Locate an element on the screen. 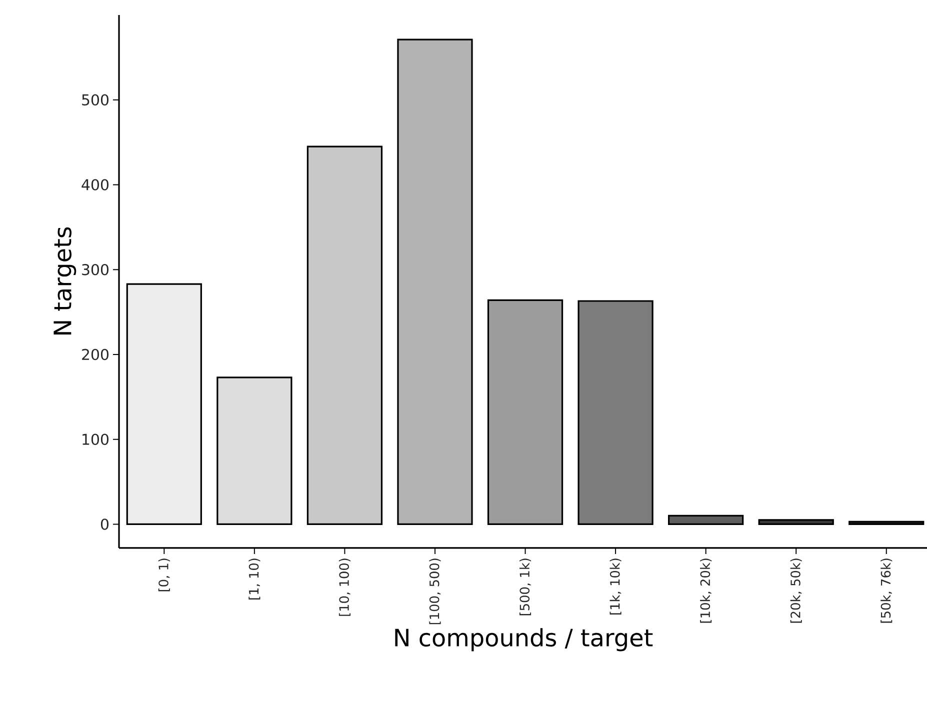 The width and height of the screenshot is (927, 706). x-tick-label: [0, 1) is located at coordinates (164, 575).